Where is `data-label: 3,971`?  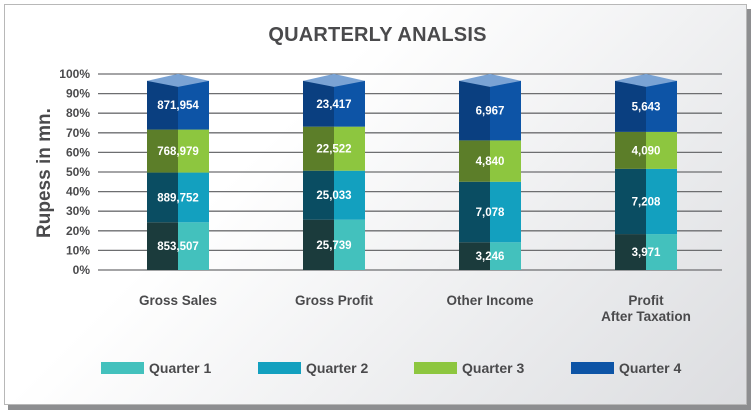 data-label: 3,971 is located at coordinates (646, 253).